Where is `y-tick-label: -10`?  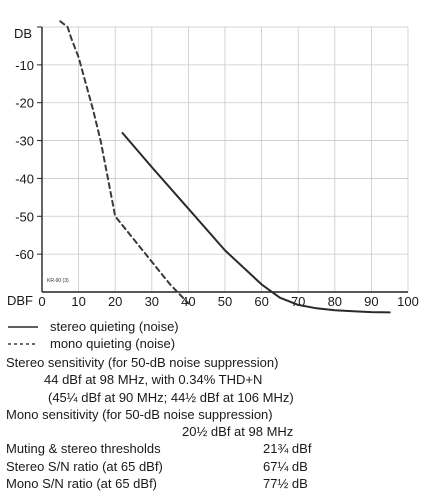 y-tick-label: -10 is located at coordinates (24, 65).